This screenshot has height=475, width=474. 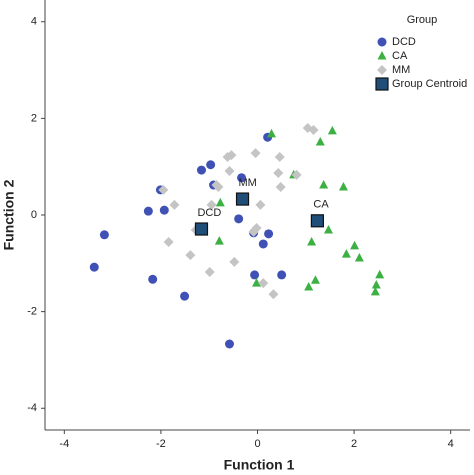 I want to click on legend-title: Group, so click(x=422, y=20).